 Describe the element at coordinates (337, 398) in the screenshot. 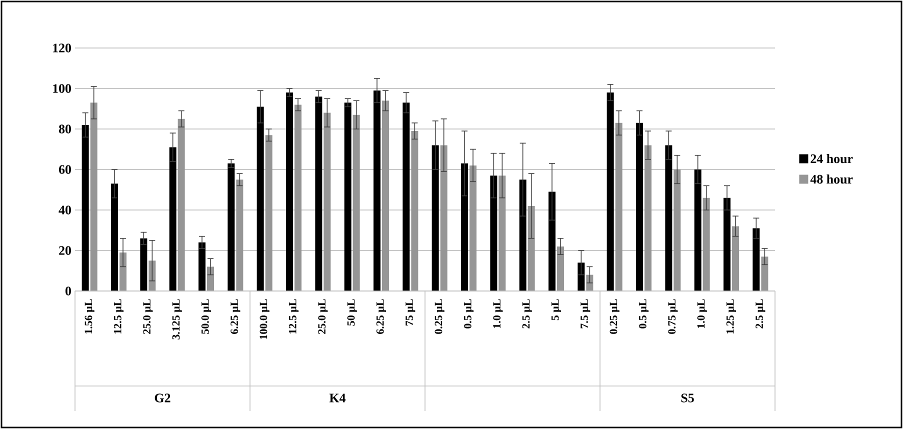

I see `text: K4` at that location.